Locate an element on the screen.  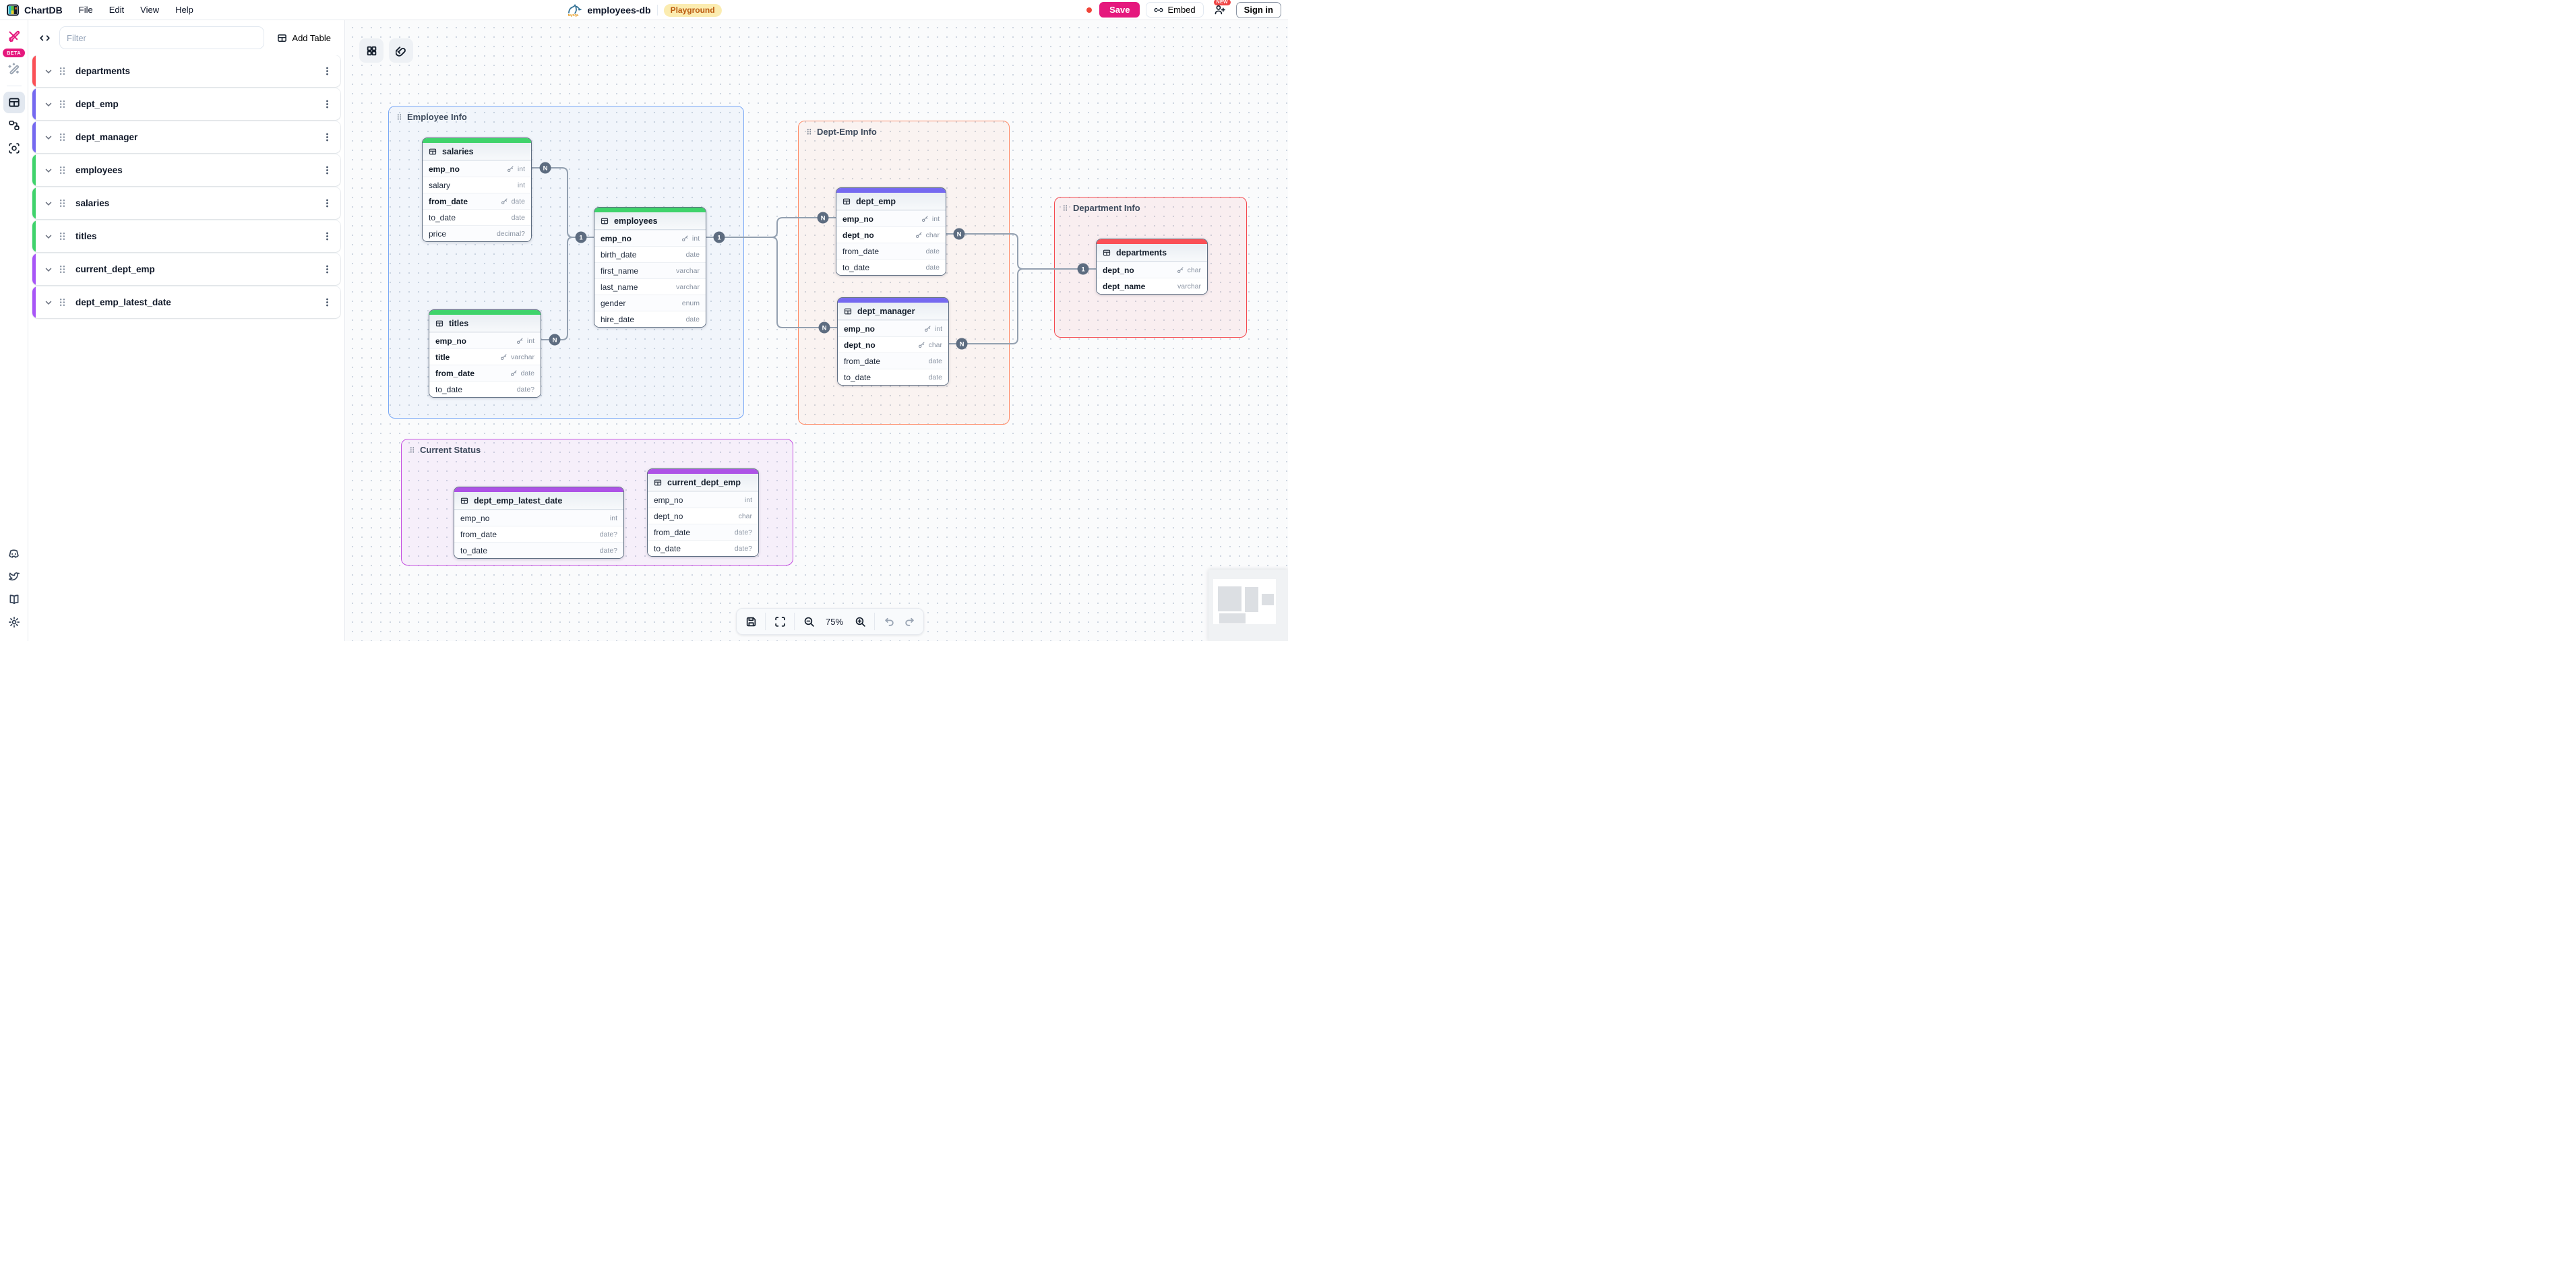
sidebar-table-item-salaries: salaries is located at coordinates (186, 203).